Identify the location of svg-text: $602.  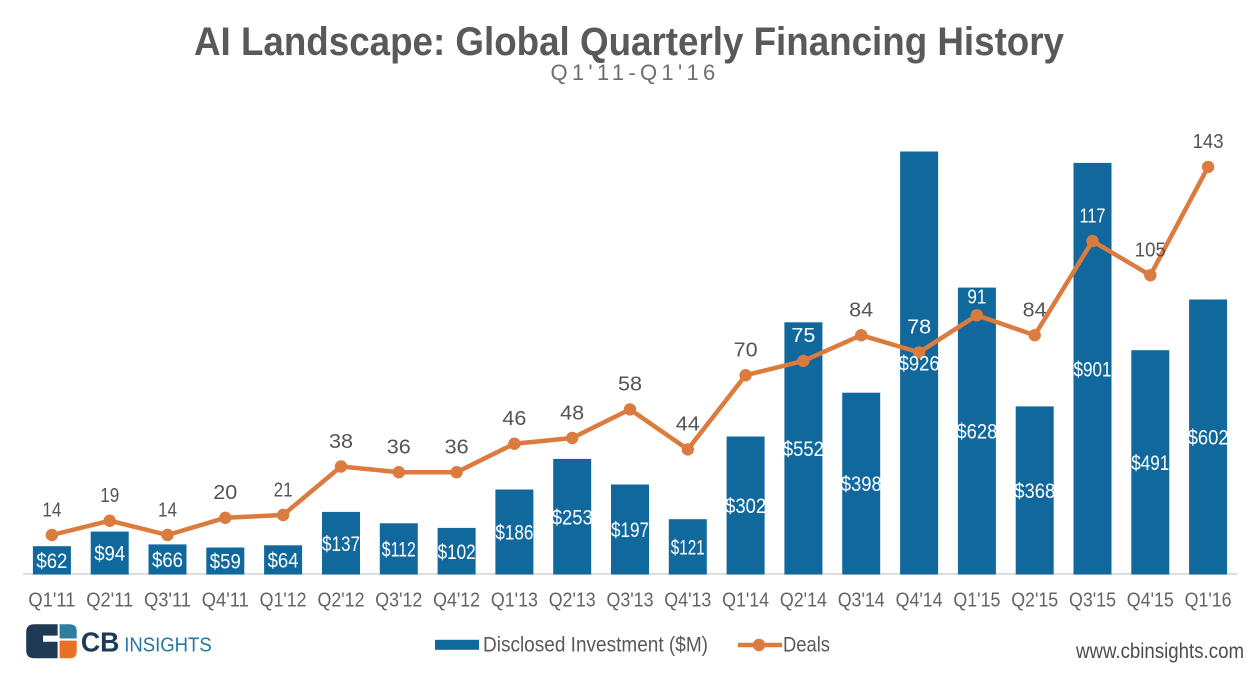
(1208, 438).